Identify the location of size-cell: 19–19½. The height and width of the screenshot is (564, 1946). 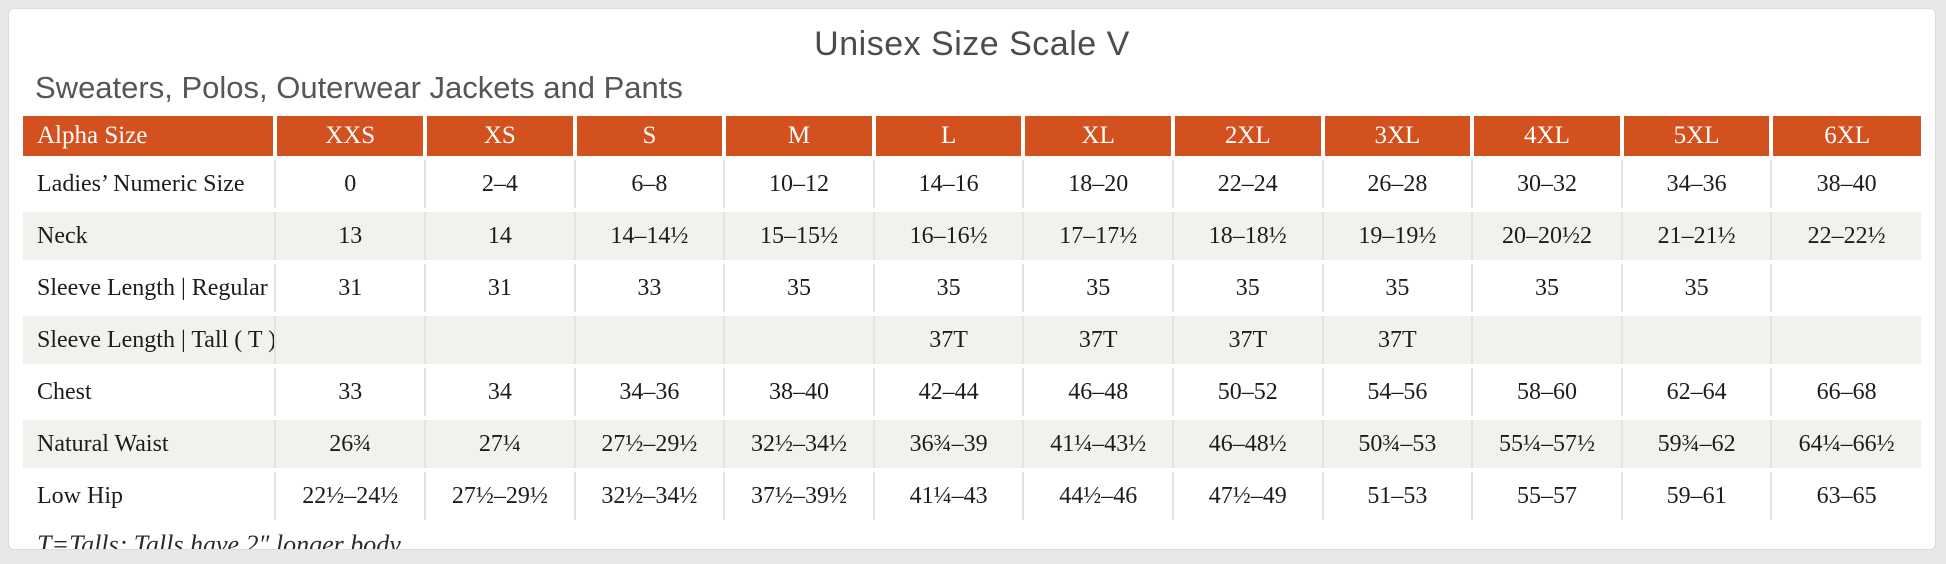
(1397, 235).